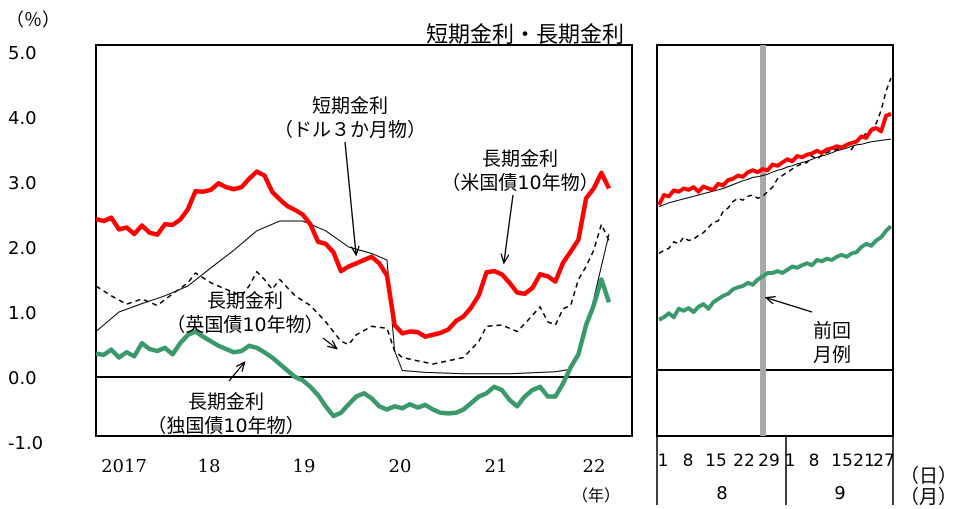 This screenshot has height=509, width=975. What do you see at coordinates (124, 466) in the screenshot?
I see `x-tick-label: 2017` at bounding box center [124, 466].